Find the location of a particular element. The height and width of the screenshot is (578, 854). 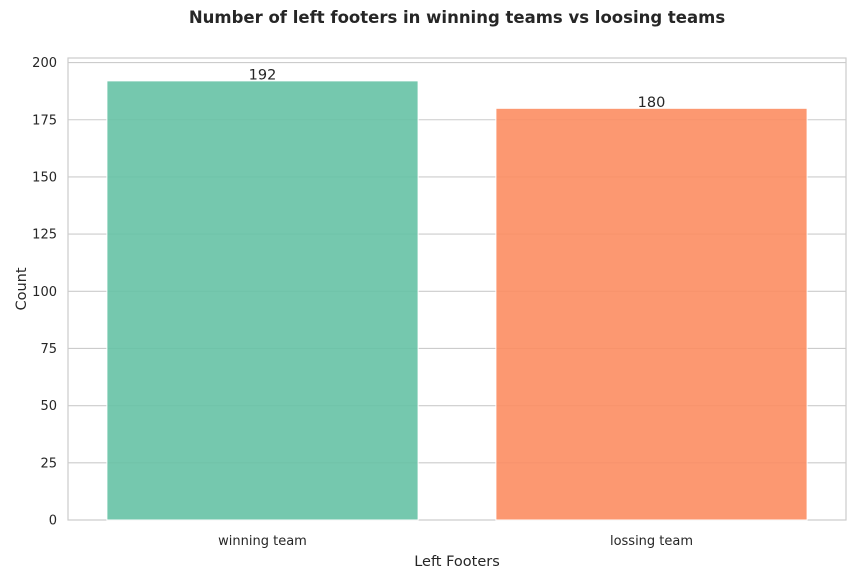

y-tick-label: 200 is located at coordinates (44, 63).